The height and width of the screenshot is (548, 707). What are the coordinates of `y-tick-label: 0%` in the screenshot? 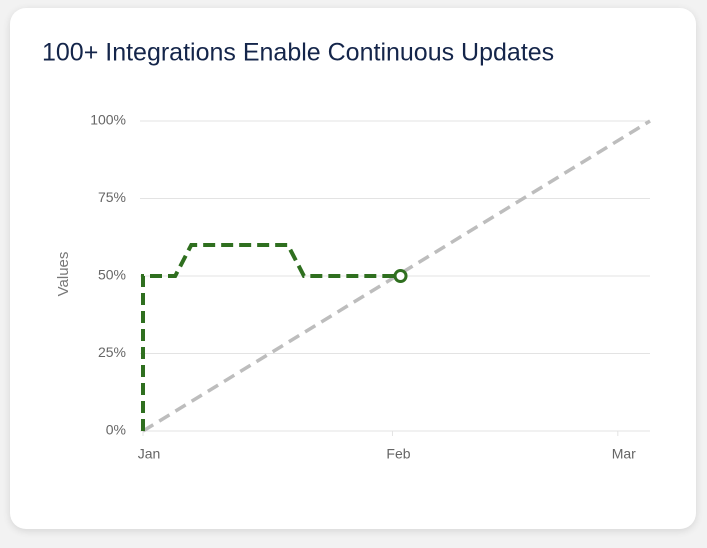 It's located at (116, 430).